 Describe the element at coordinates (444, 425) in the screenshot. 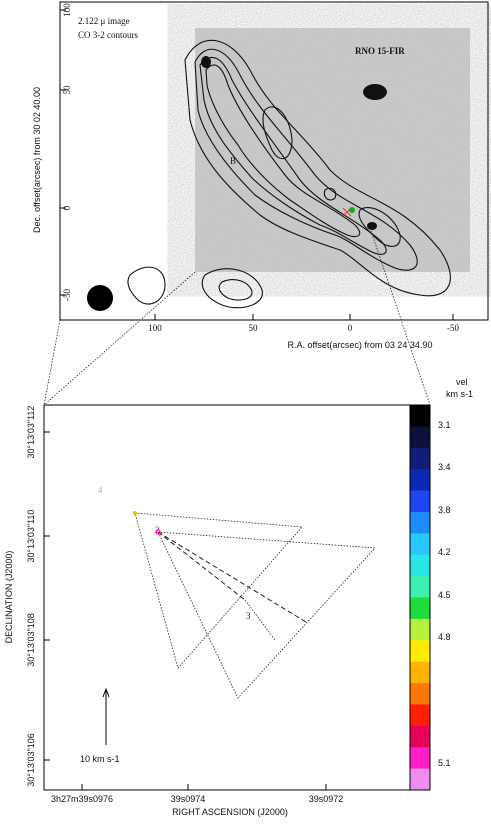

I see `colorbar-tick-label: 3.1` at that location.